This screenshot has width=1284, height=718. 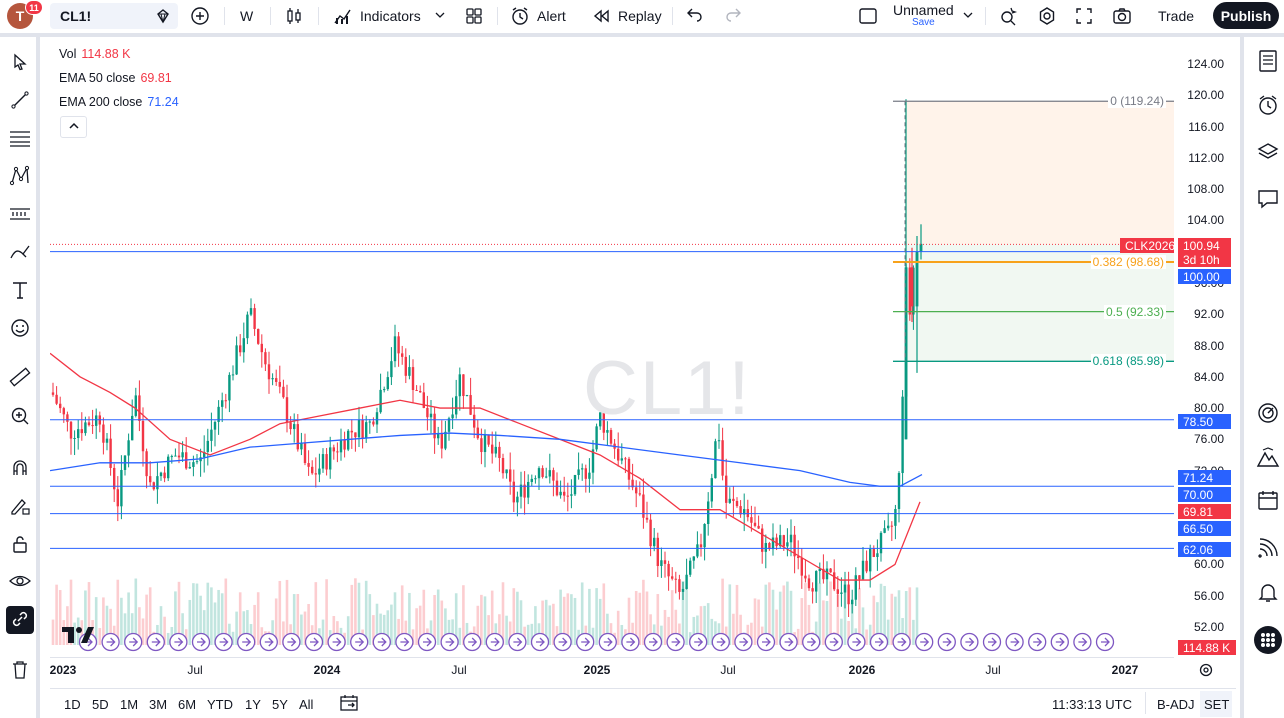 What do you see at coordinates (1008, 16) in the screenshot?
I see `quick-search-button` at bounding box center [1008, 16].